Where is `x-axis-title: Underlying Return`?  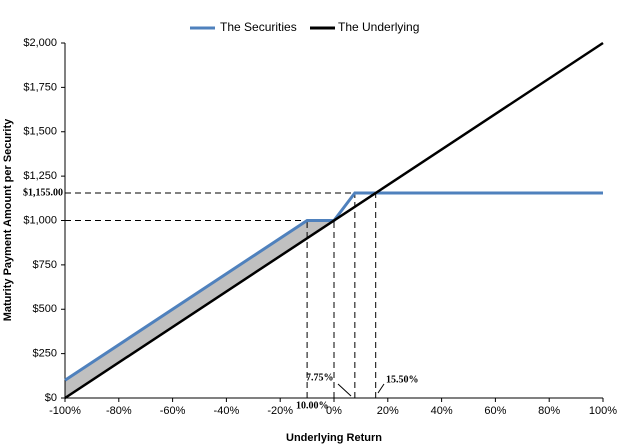
x-axis-title: Underlying Return is located at coordinates (334, 438).